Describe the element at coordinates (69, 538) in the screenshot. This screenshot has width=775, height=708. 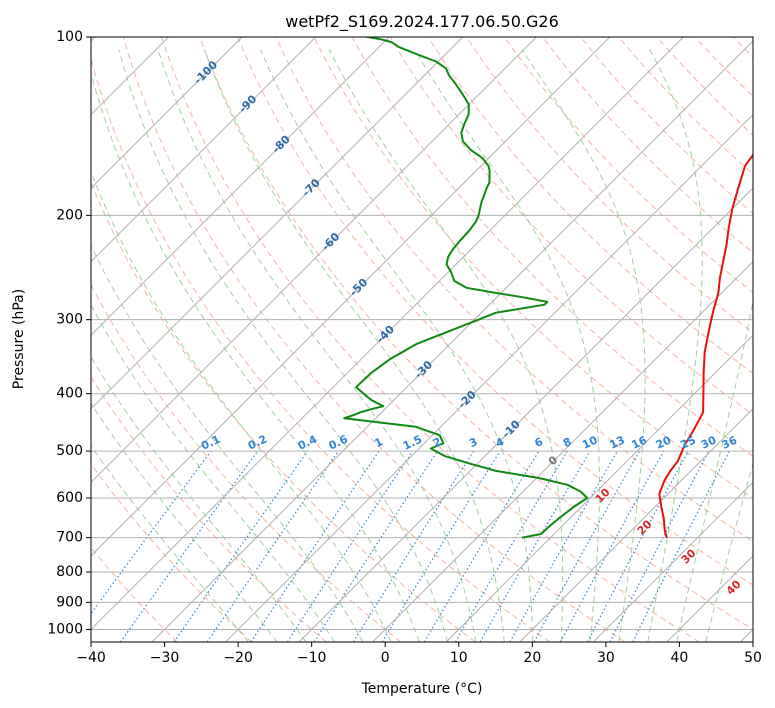
I see `y-tick-label: 700` at that location.